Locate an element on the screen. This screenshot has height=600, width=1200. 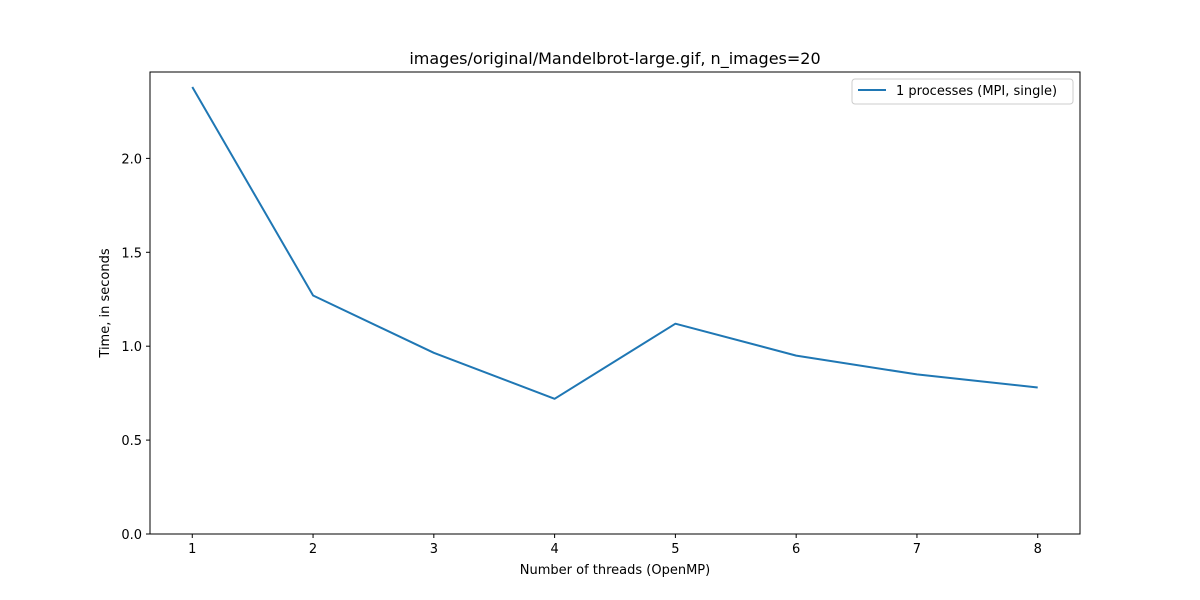
x-axis-ticks: 1 2 3 4 5 6 7 8 is located at coordinates (615, 545).